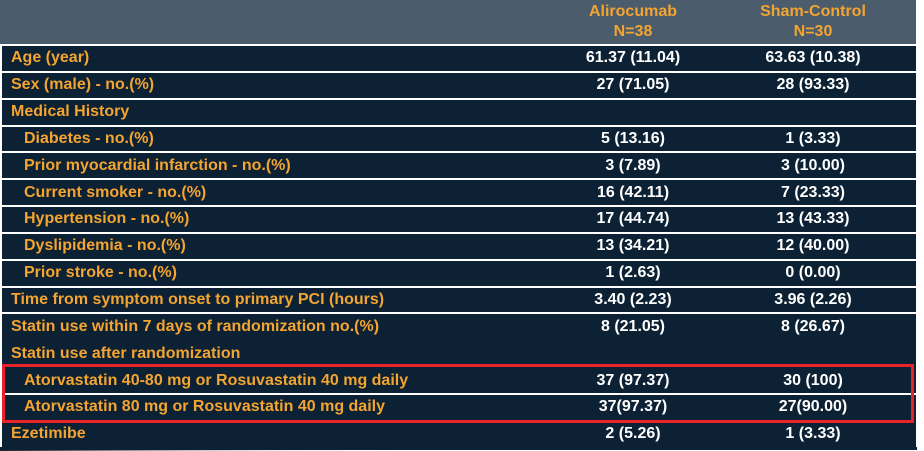 This screenshot has height=451, width=924. Describe the element at coordinates (633, 219) in the screenshot. I see `row-value-alirocumab: 17 (44.74)` at that location.